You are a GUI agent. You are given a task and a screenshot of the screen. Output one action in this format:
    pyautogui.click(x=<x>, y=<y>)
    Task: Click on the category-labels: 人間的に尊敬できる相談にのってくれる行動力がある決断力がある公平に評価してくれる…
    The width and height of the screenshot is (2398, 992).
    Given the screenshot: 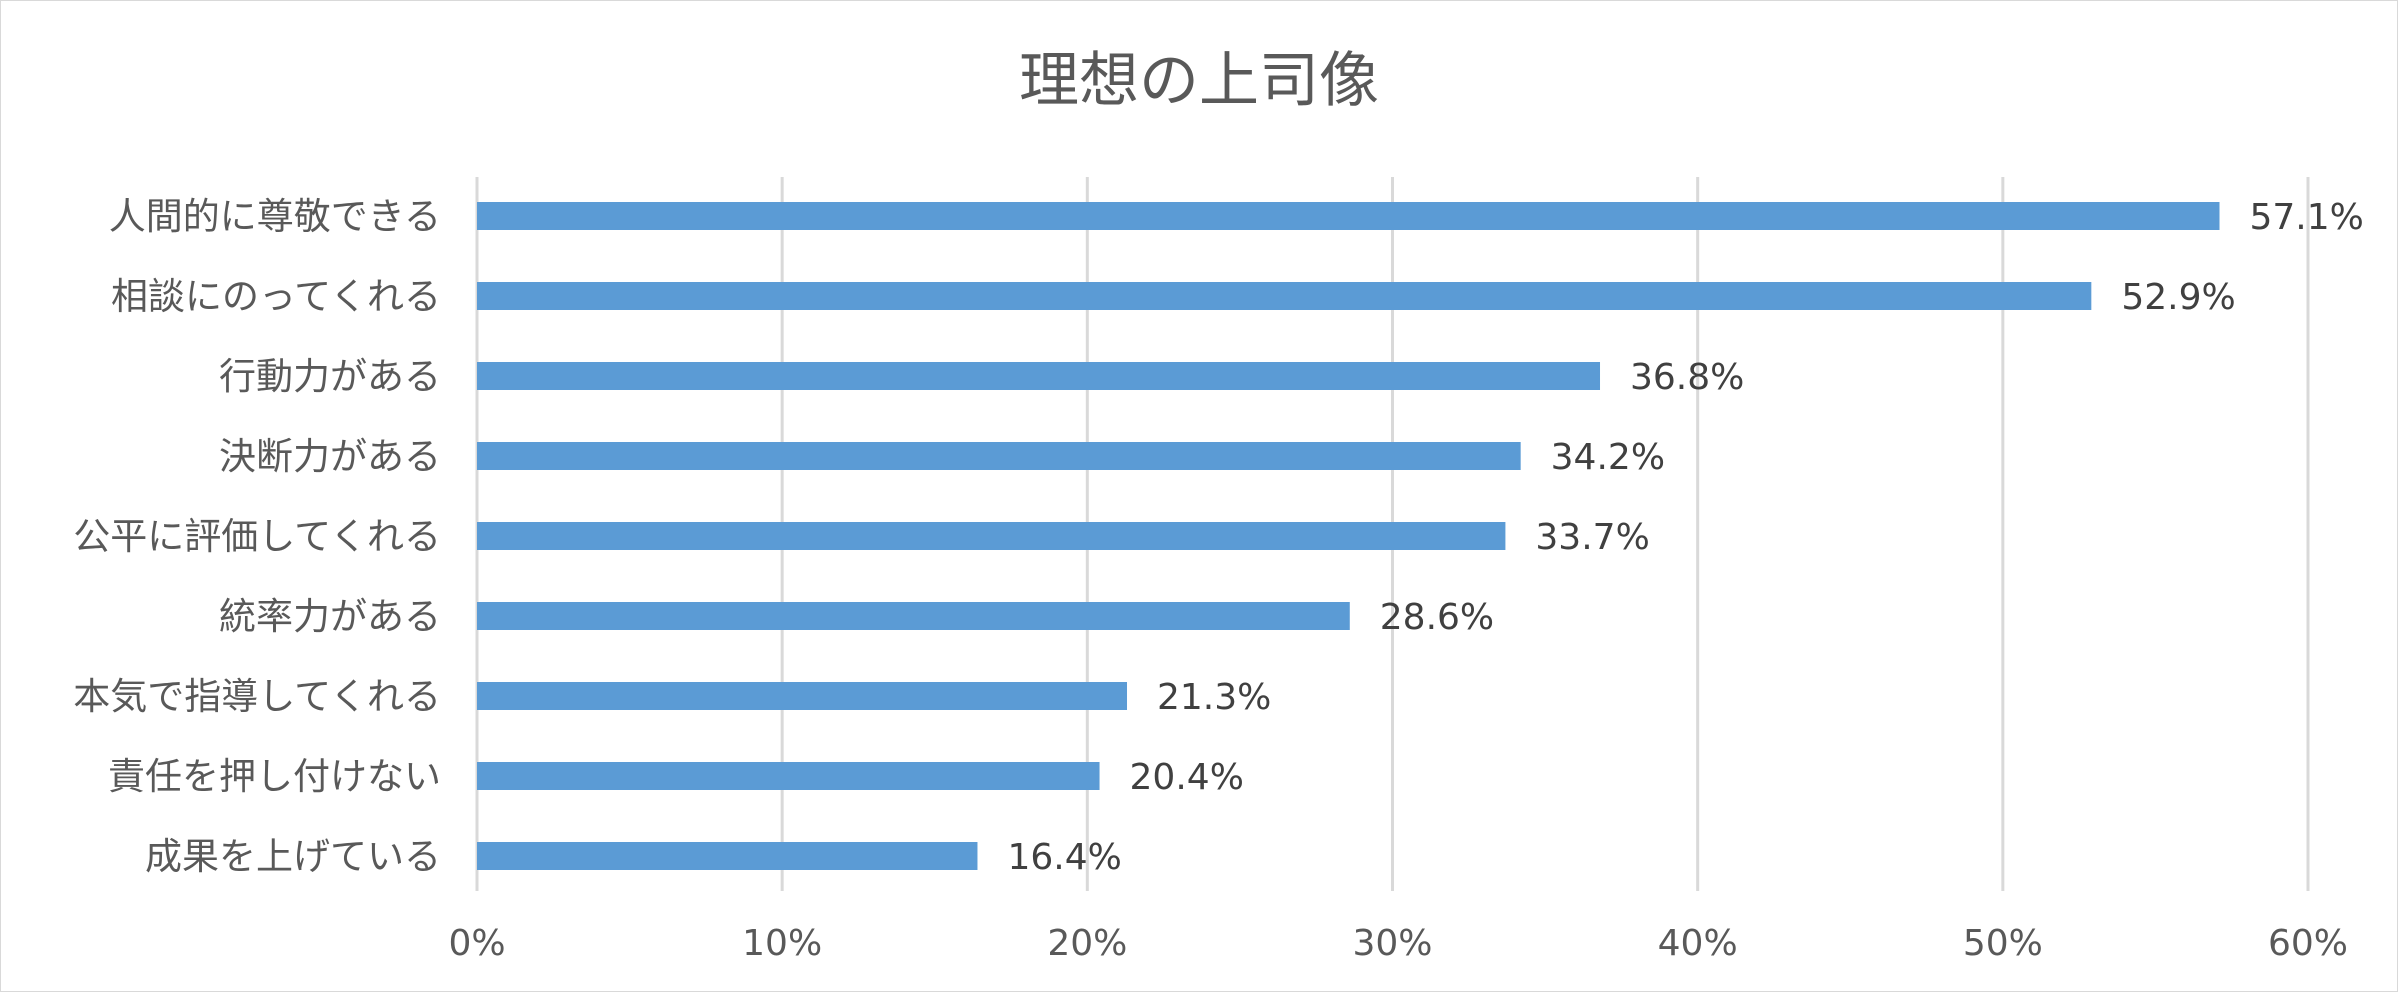 What is the action you would take?
    pyautogui.click(x=257, y=536)
    